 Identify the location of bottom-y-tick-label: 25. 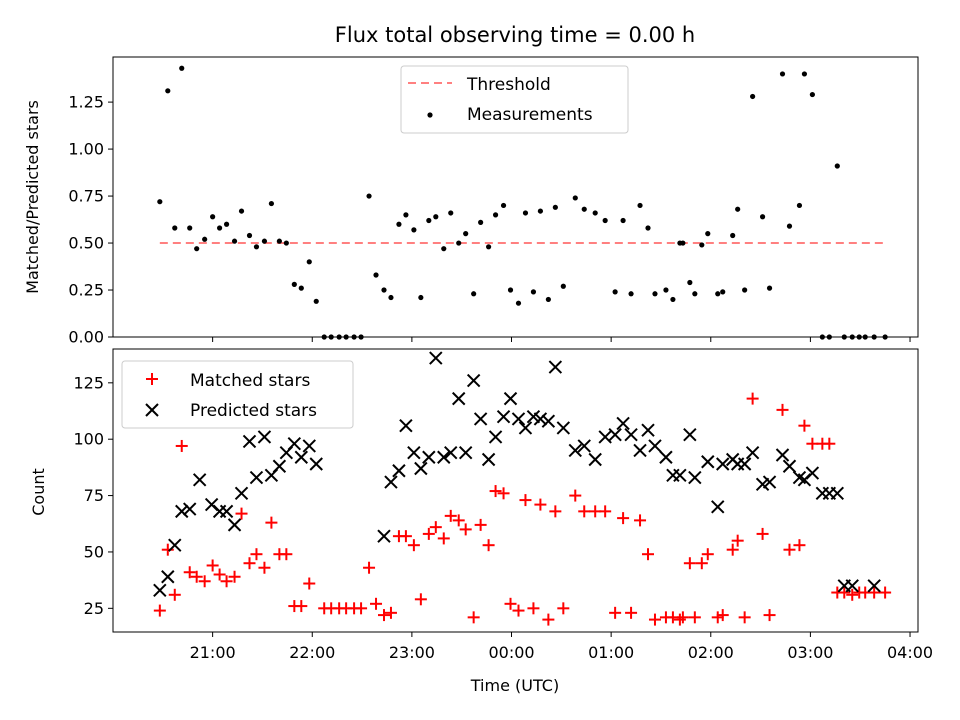
(94, 608).